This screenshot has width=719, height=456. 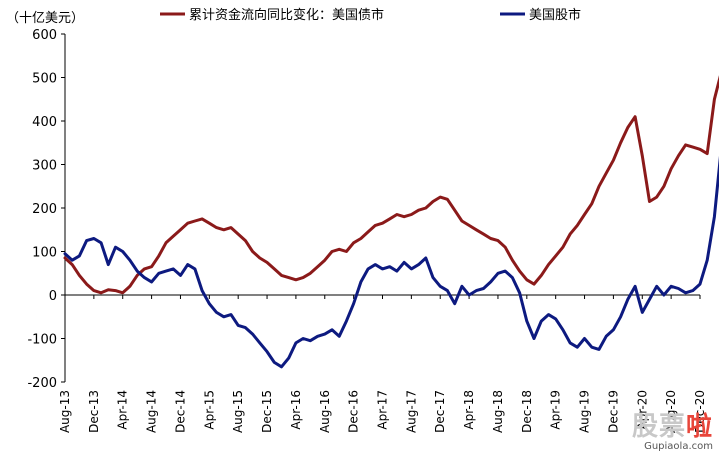 I want to click on x-tick-label: Aug-17, so click(x=411, y=411).